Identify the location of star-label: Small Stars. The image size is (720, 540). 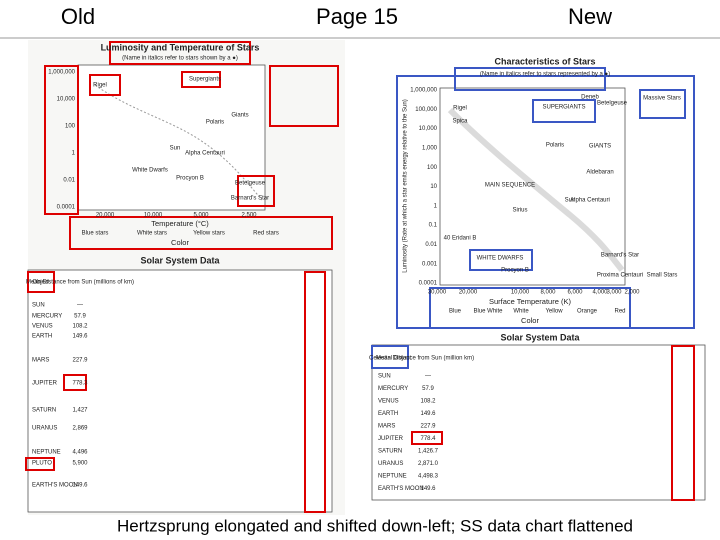
(662, 276).